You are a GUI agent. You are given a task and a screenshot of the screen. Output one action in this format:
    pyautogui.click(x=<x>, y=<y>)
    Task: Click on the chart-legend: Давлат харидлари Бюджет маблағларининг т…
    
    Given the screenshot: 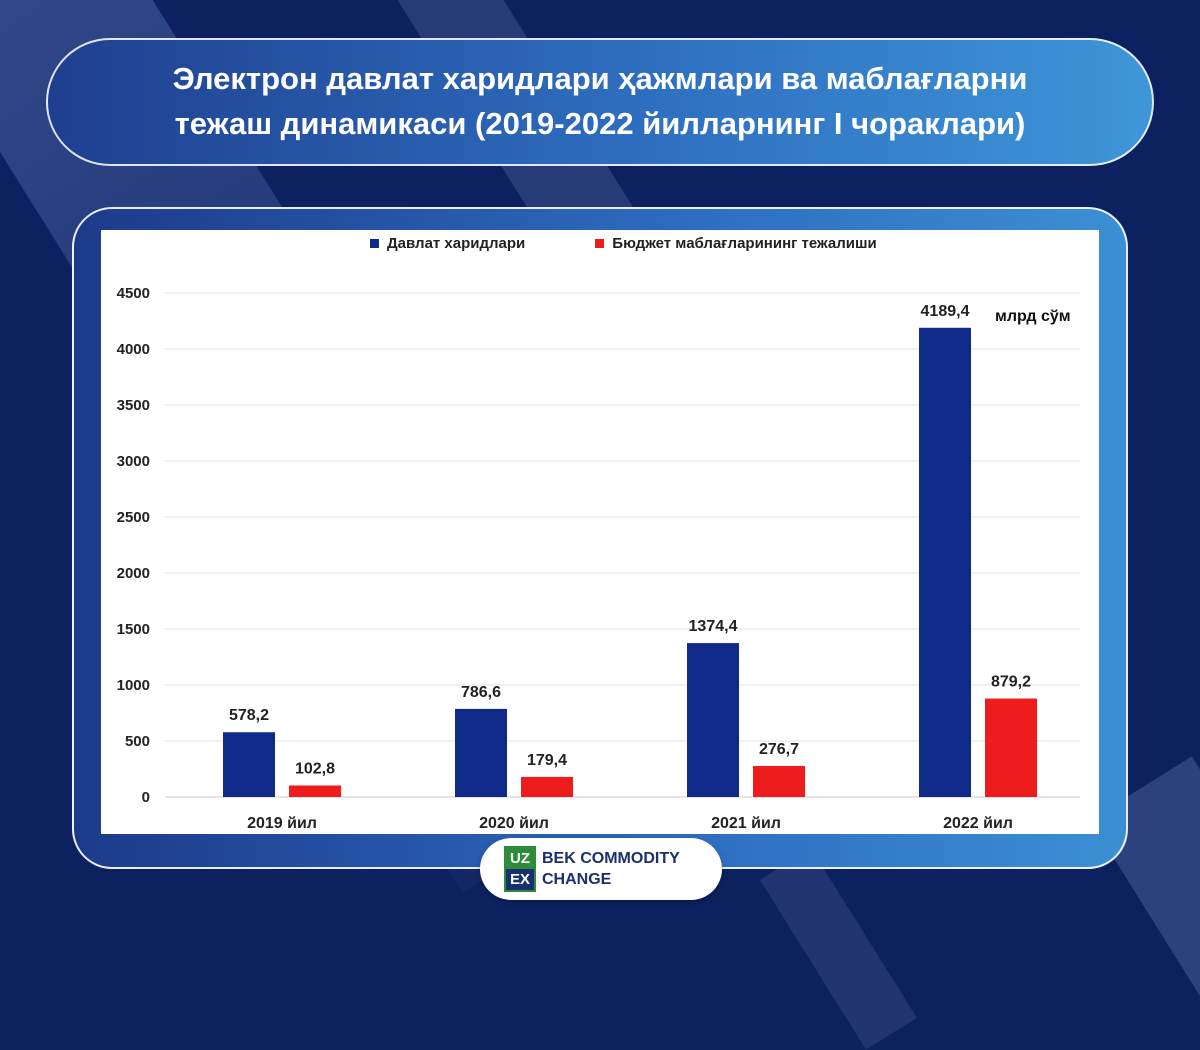 What is the action you would take?
    pyautogui.click(x=623, y=243)
    